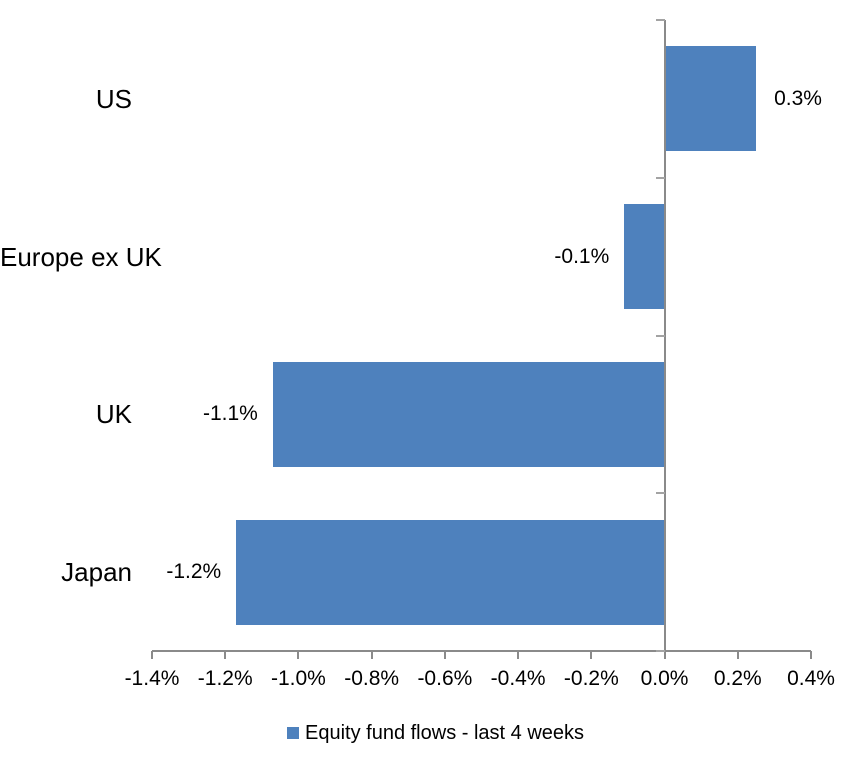 The image size is (852, 757). What do you see at coordinates (194, 572) in the screenshot?
I see `value-label-japan: -1.2%` at bounding box center [194, 572].